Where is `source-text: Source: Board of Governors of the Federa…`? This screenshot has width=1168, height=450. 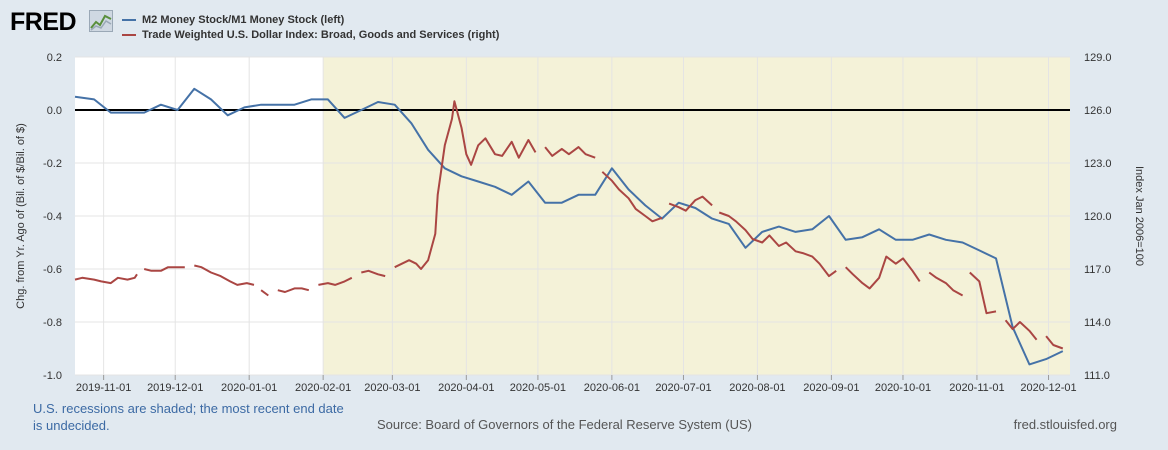 source-text: Source: Board of Governors of the Federa… is located at coordinates (564, 424).